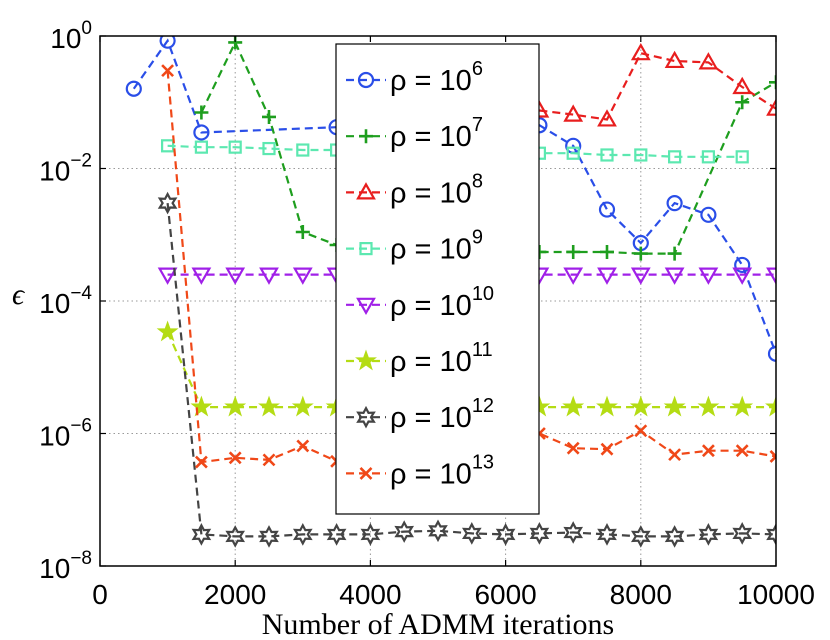 The height and width of the screenshot is (640, 830). Describe the element at coordinates (19, 294) in the screenshot. I see `y-axis-title: ϵ` at that location.